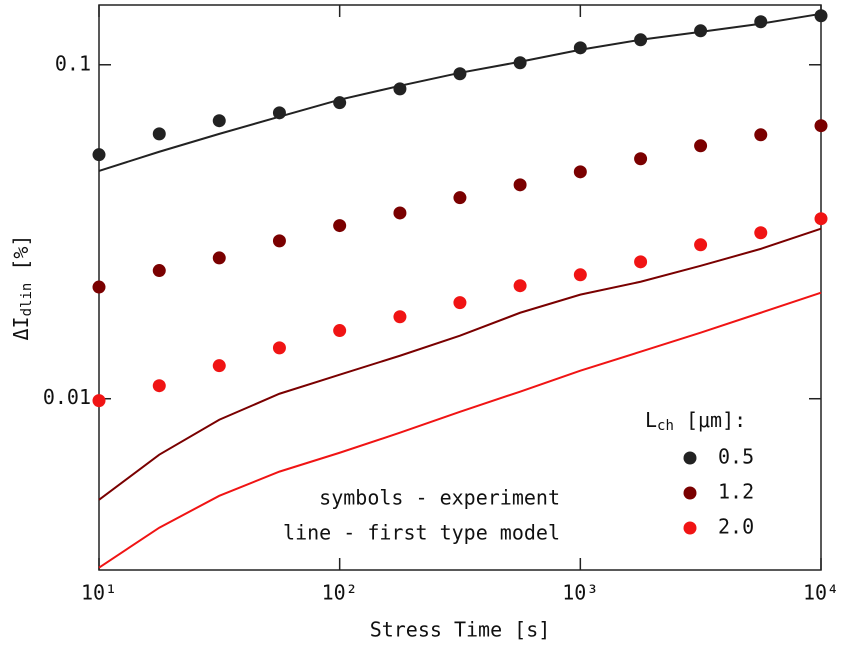  What do you see at coordinates (73, 63) in the screenshot?
I see `y-tick-label: 0.1` at bounding box center [73, 63].